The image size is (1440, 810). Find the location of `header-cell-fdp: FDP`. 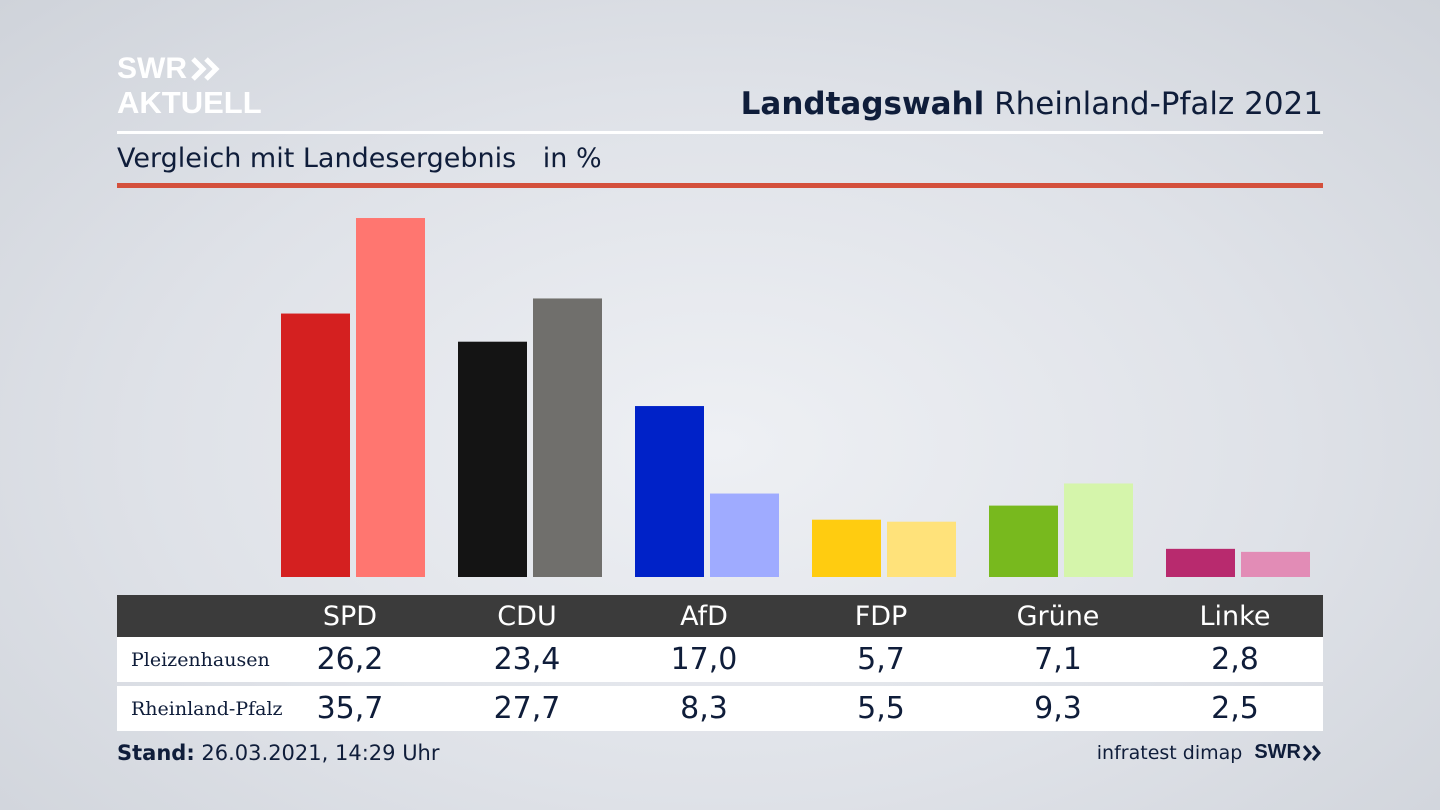

header-cell-fdp: FDP is located at coordinates (881, 616).